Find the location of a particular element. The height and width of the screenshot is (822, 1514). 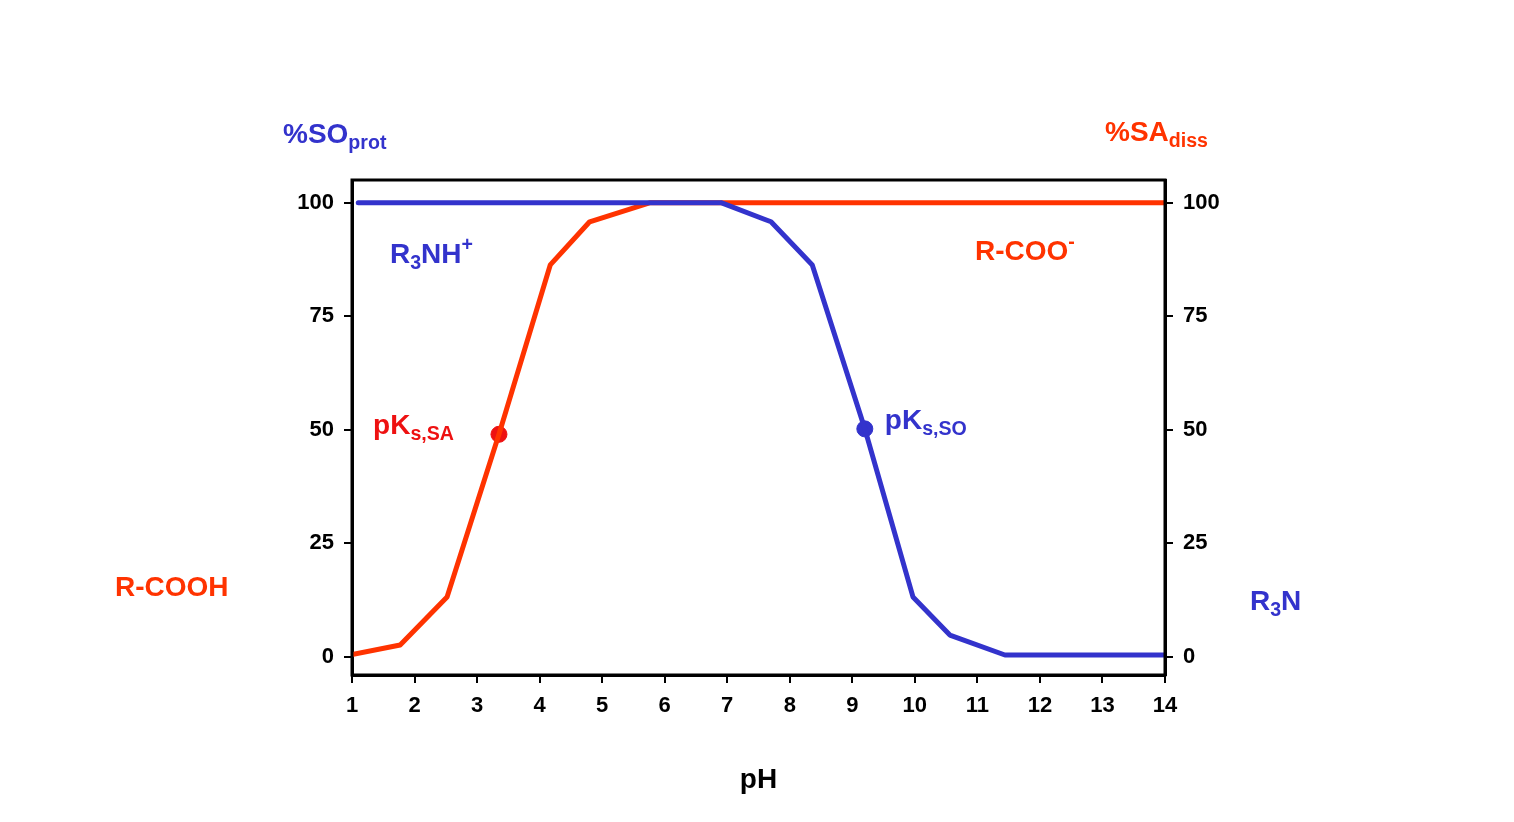

y-tick-label: 25 is located at coordinates (321, 542).